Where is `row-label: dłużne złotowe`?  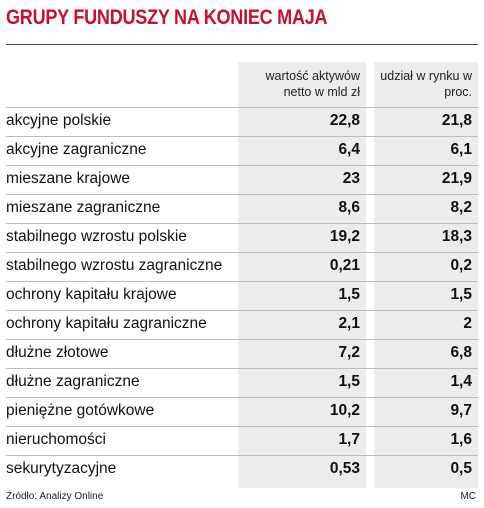
row-label: dłużne złotowe is located at coordinates (57, 352).